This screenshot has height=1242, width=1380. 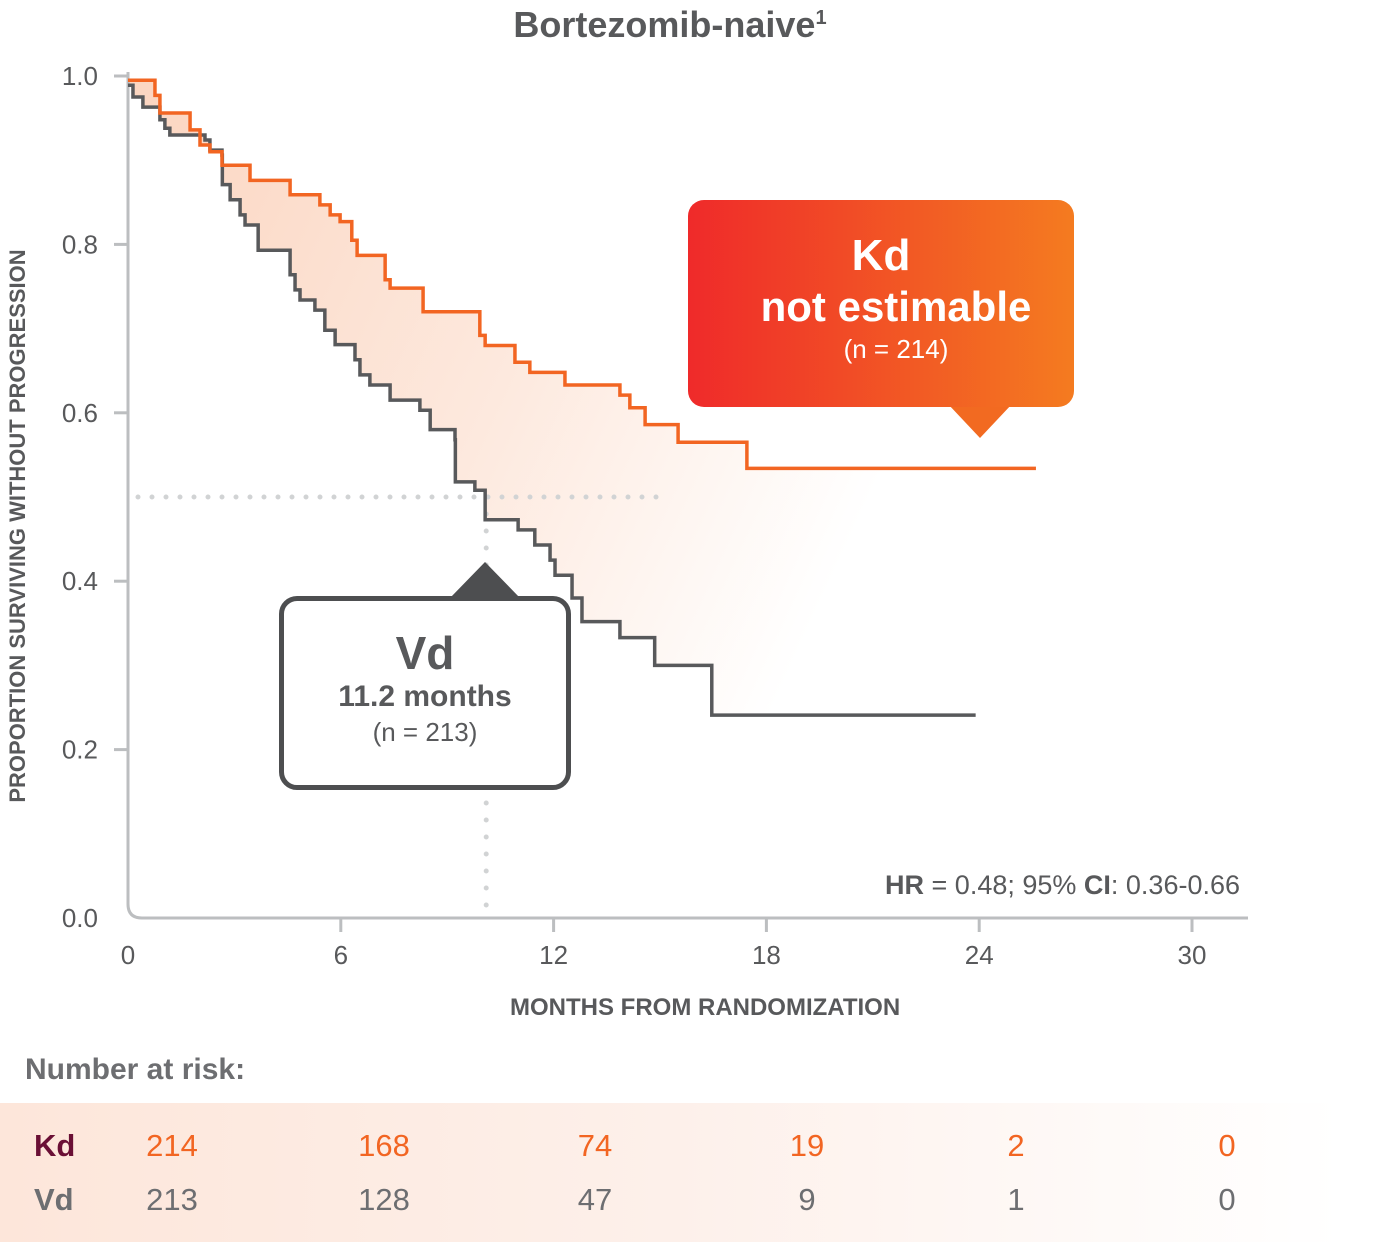 I want to click on kd-callout-title: Kd, so click(x=881, y=255).